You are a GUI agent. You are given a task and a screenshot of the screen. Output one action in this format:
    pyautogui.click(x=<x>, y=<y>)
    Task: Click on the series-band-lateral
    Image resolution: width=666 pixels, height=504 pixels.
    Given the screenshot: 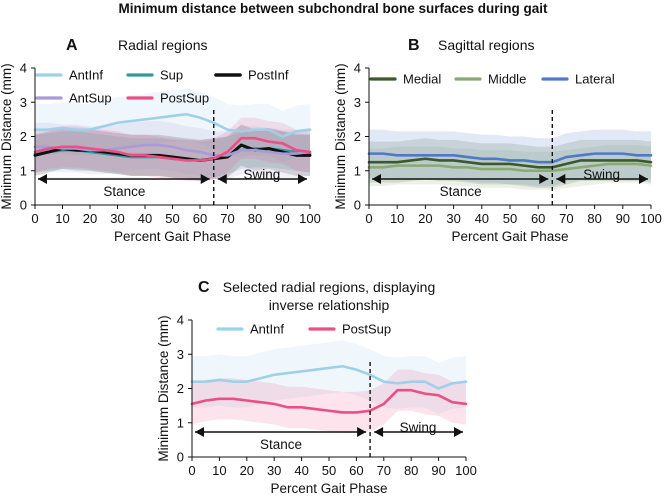 What is the action you would take?
    pyautogui.click(x=510, y=158)
    